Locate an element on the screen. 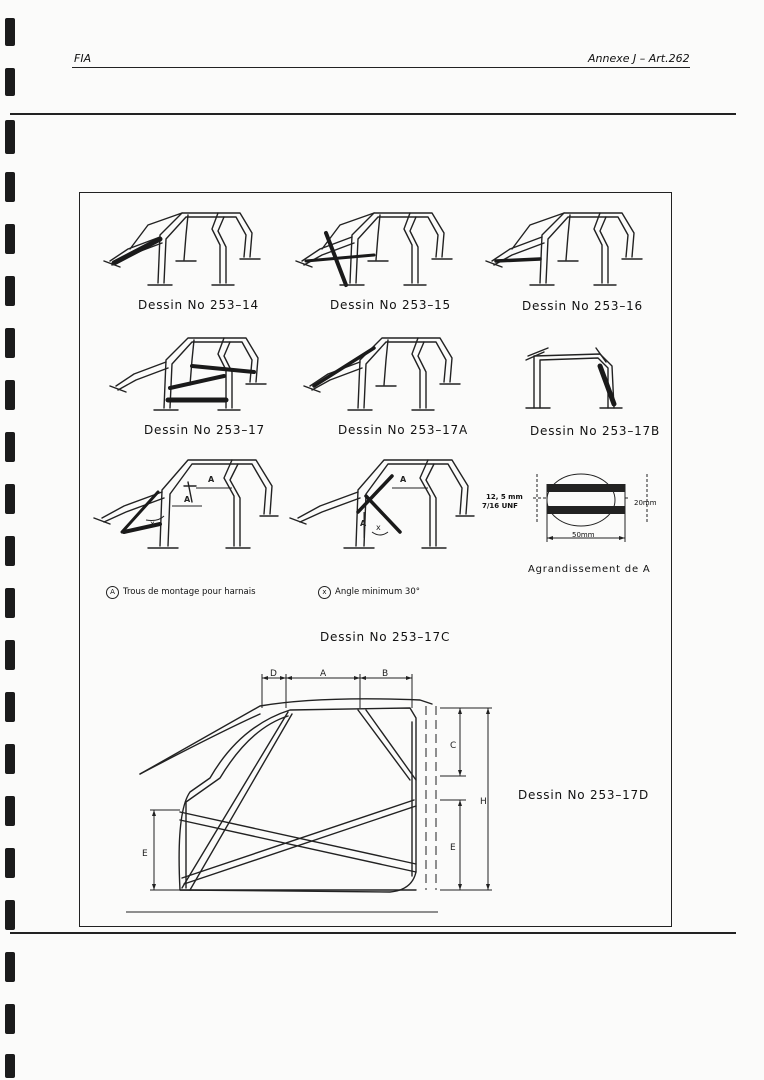 Image resolution: width=764 pixels, height=1080 pixels. label-a-4: A is located at coordinates (363, 523).